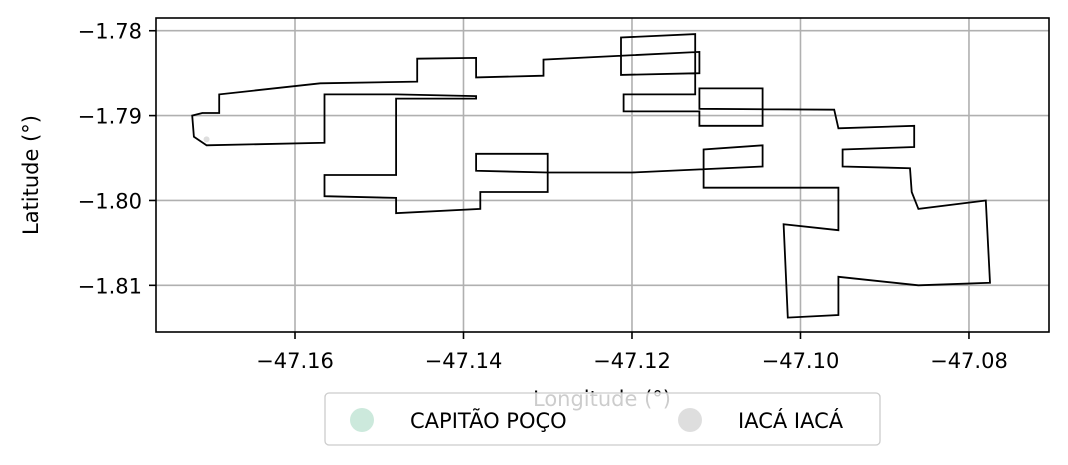  I want to click on x-tick-label: −47.08, so click(969, 361).